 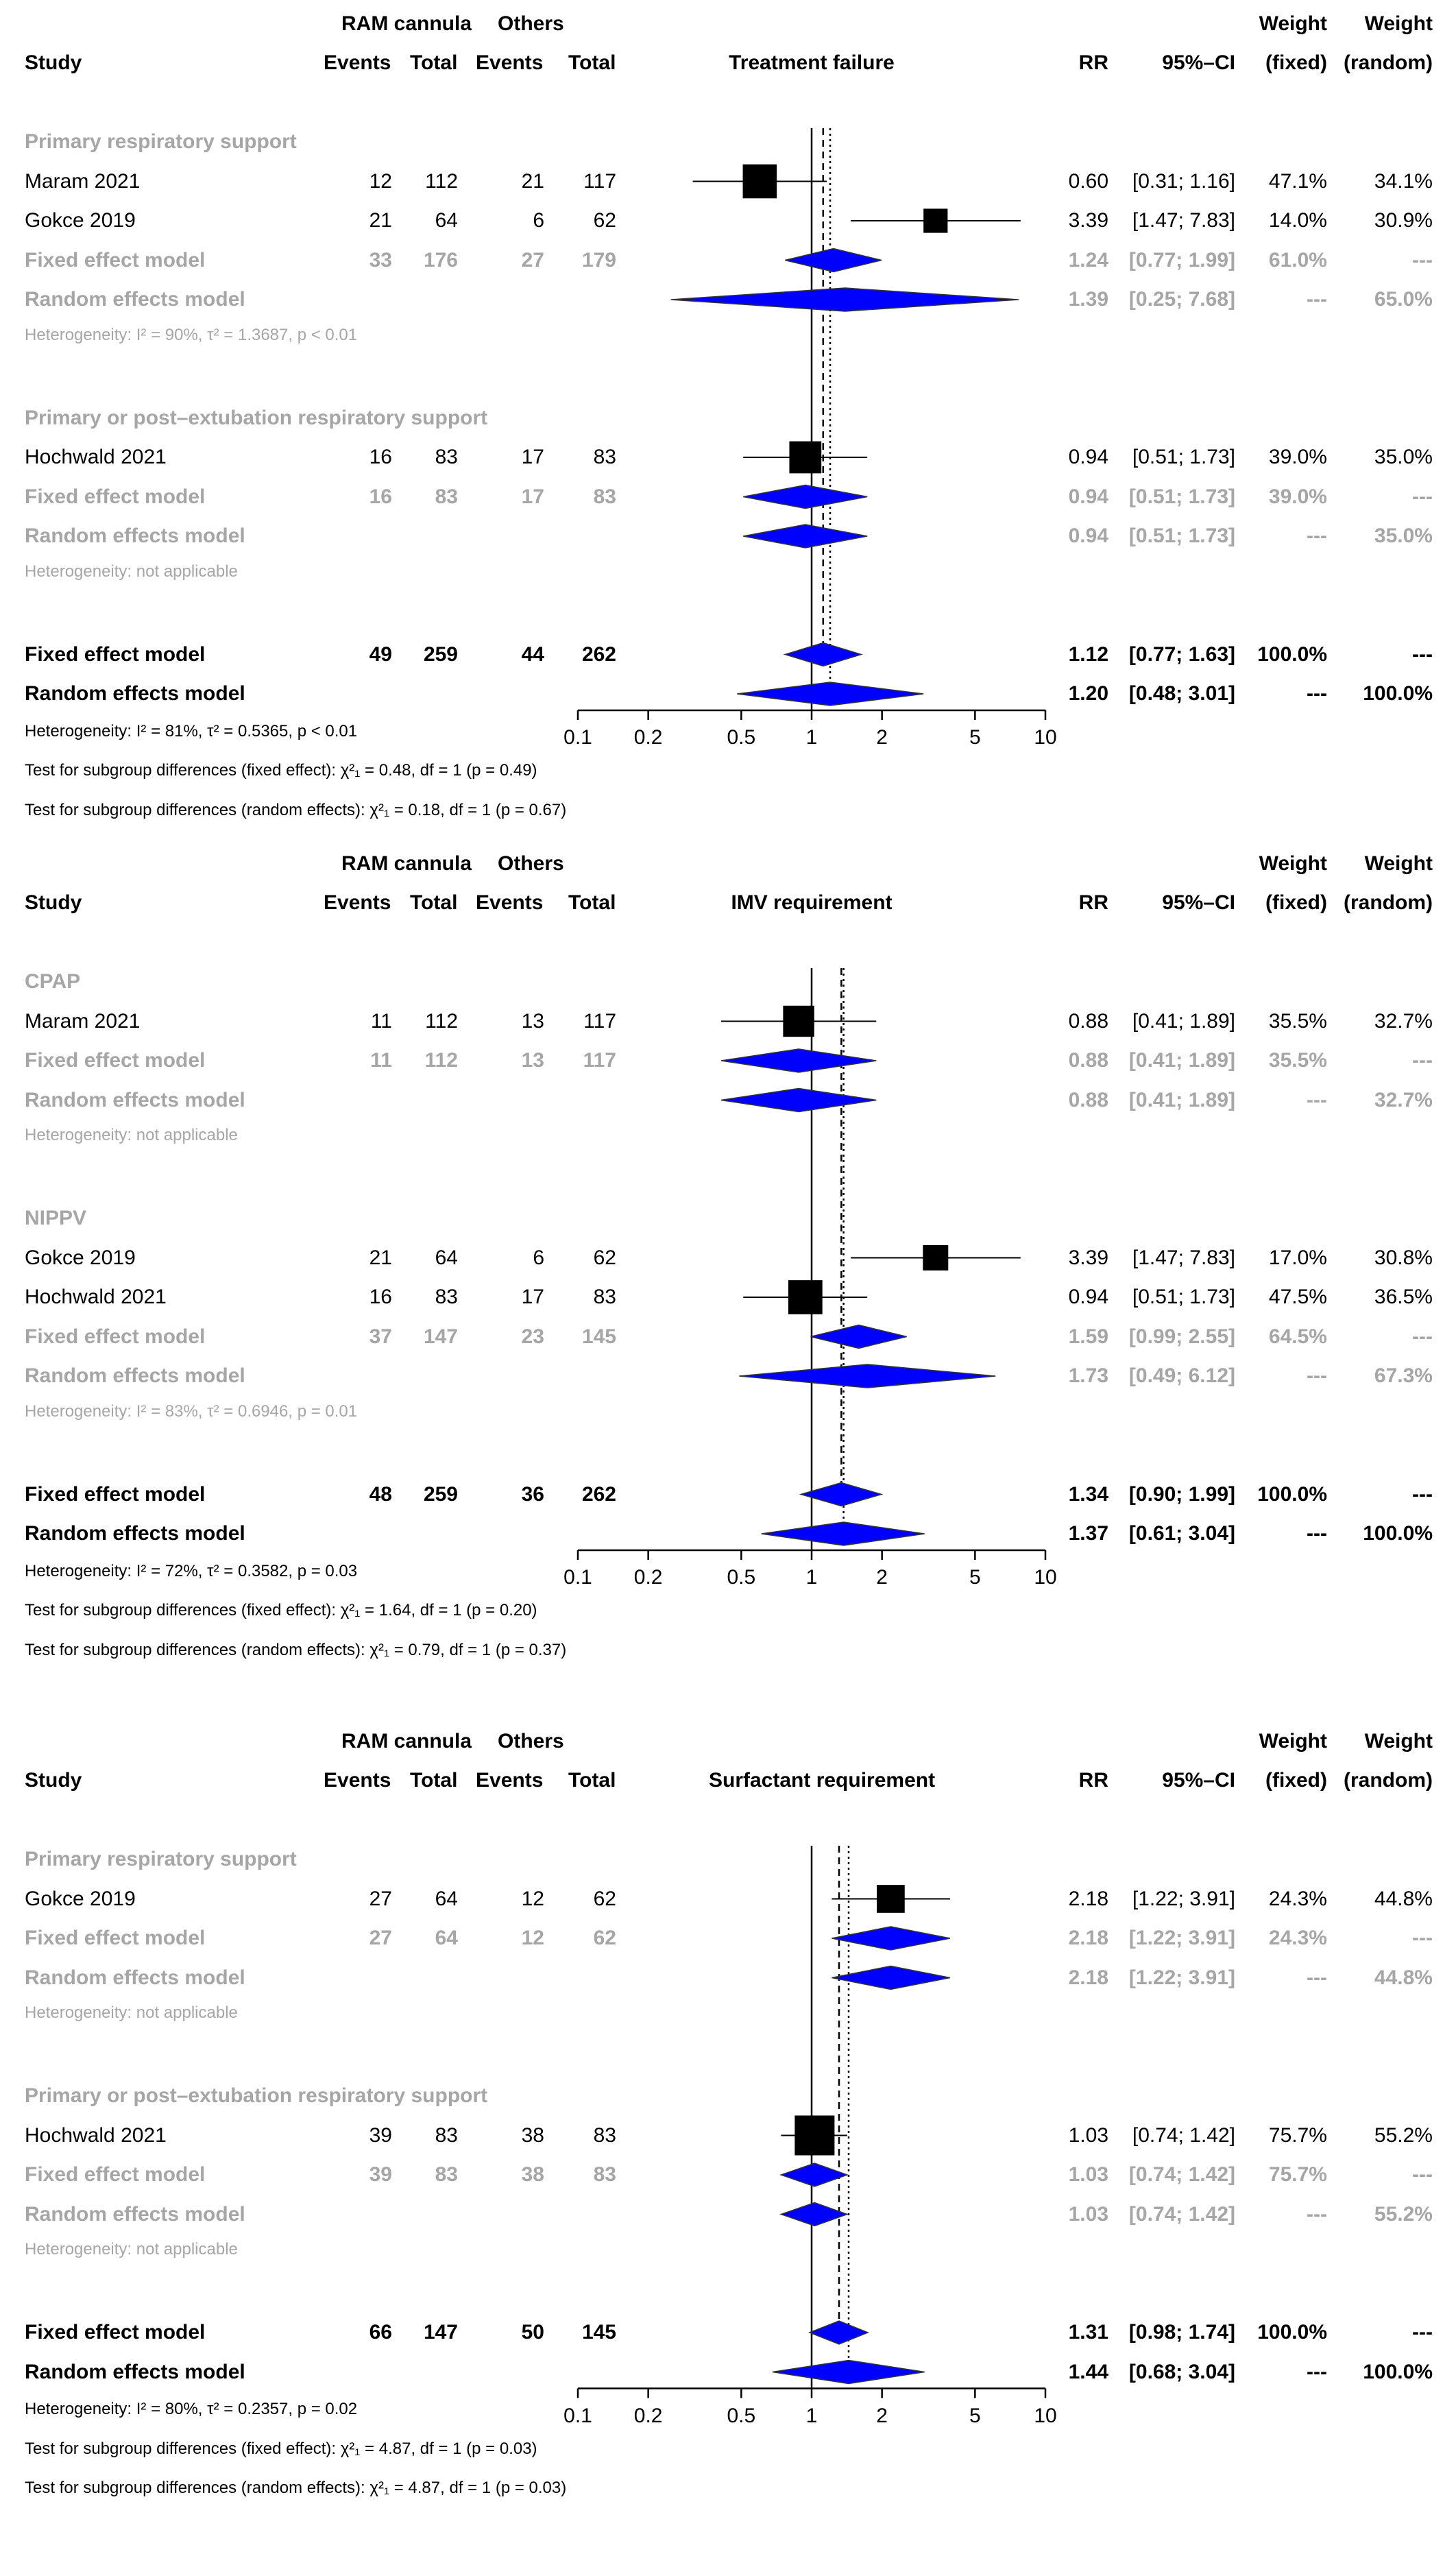 I want to click on weight-fixed: 47.1%, so click(x=1297, y=181).